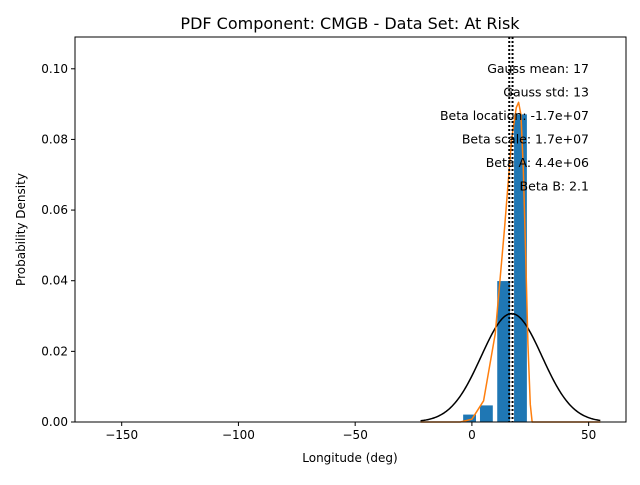 The image size is (640, 485). I want to click on y-tick-label-0: 0.00, so click(54, 422).